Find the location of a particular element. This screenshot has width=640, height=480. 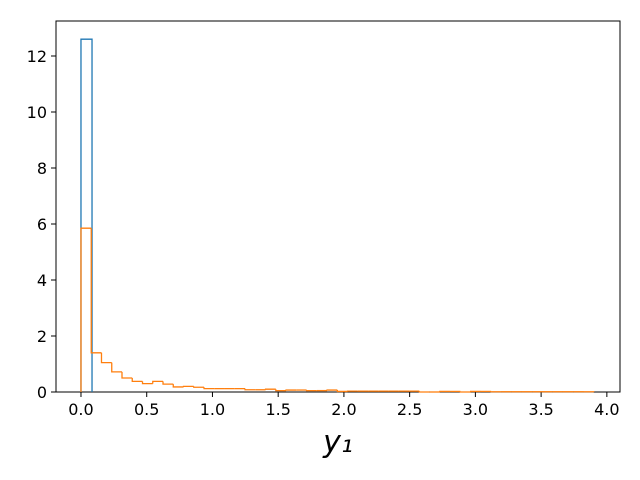

y-tick-label: 8 is located at coordinates (42, 168).